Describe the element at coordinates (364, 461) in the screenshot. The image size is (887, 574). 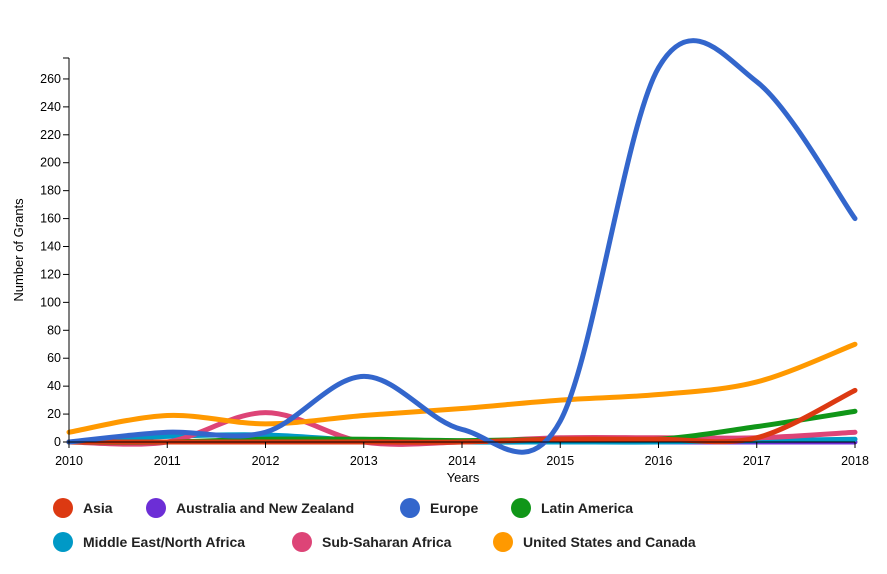
I see `x-tick-label: 2013` at that location.